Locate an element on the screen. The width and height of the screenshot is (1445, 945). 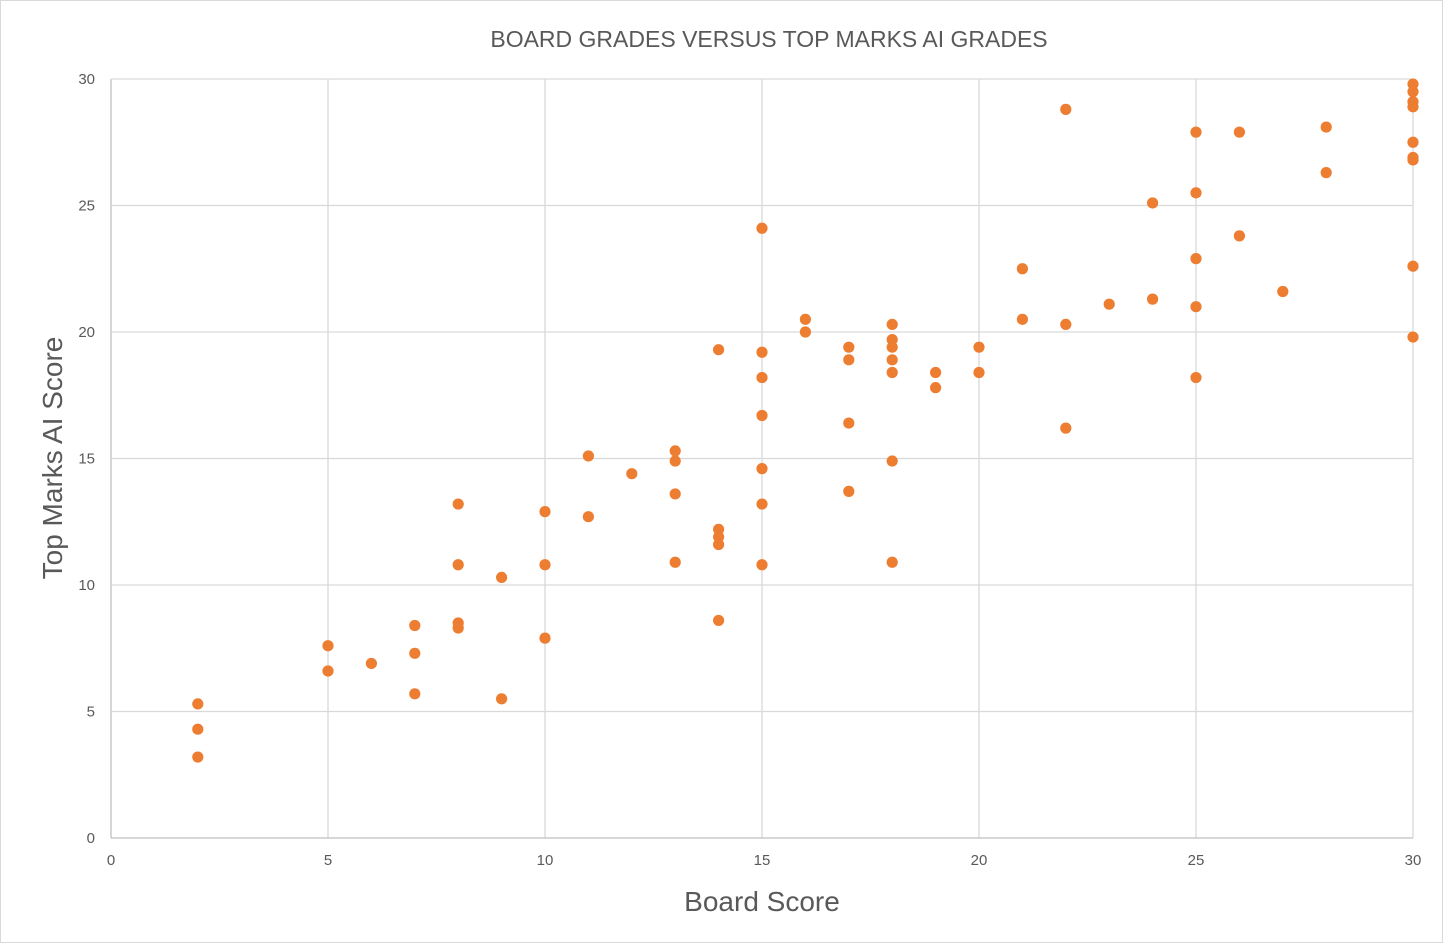
y-tick-label: 30 is located at coordinates (86, 79).